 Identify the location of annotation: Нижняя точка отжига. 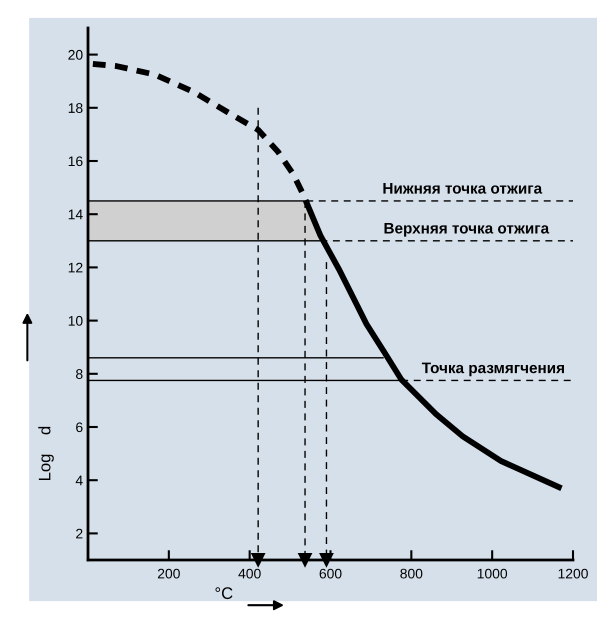
(462, 188).